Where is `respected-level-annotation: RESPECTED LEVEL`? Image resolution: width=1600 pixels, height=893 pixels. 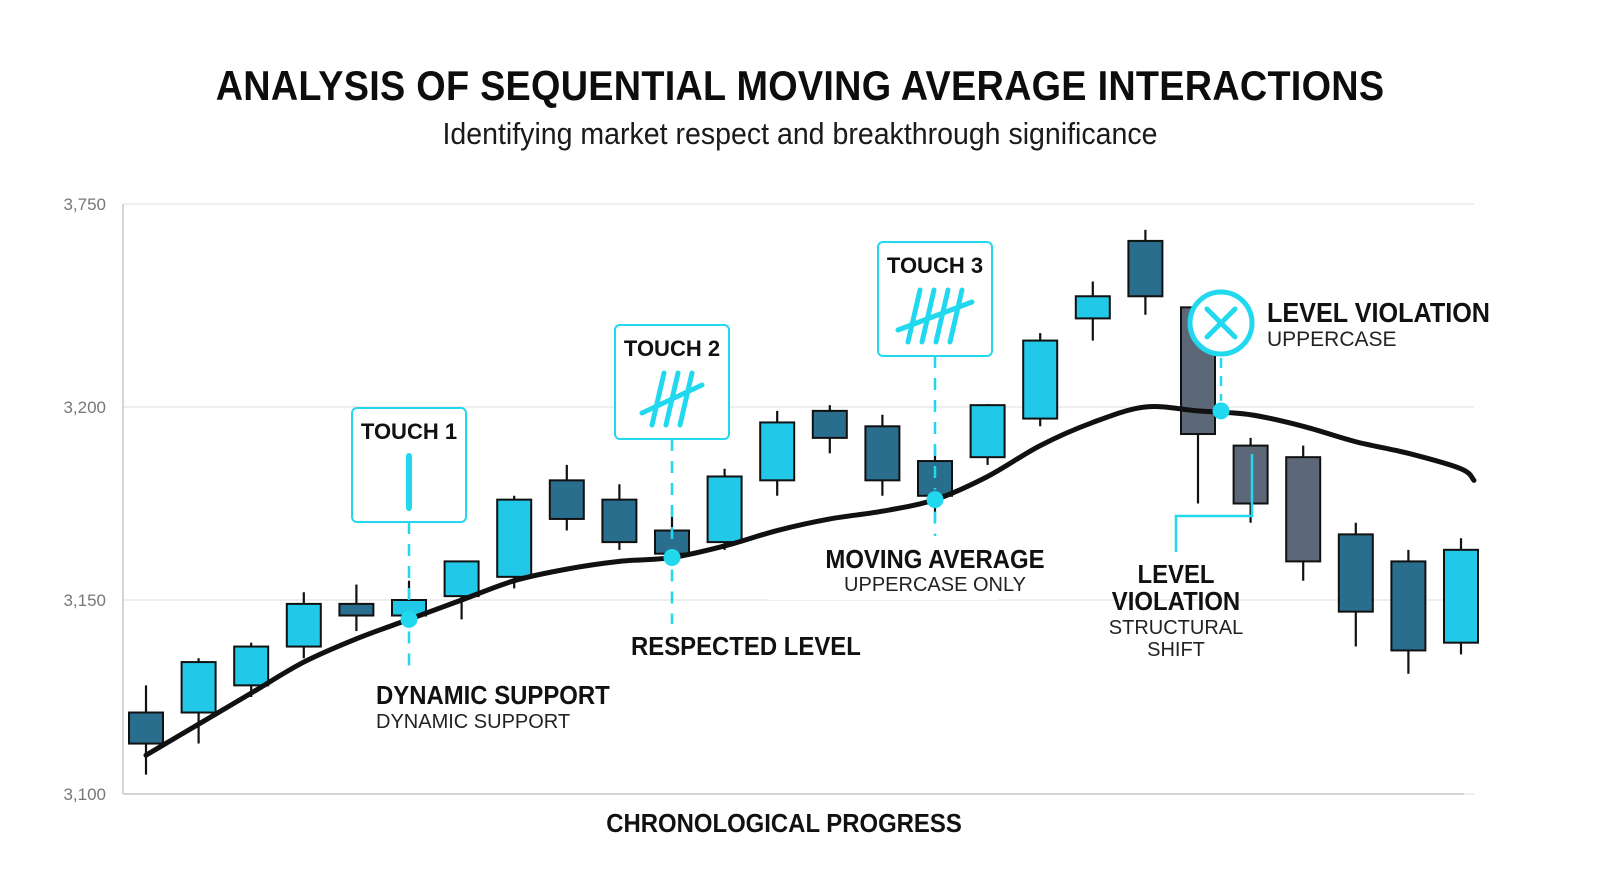
respected-level-annotation: RESPECTED LEVEL is located at coordinates (743, 646).